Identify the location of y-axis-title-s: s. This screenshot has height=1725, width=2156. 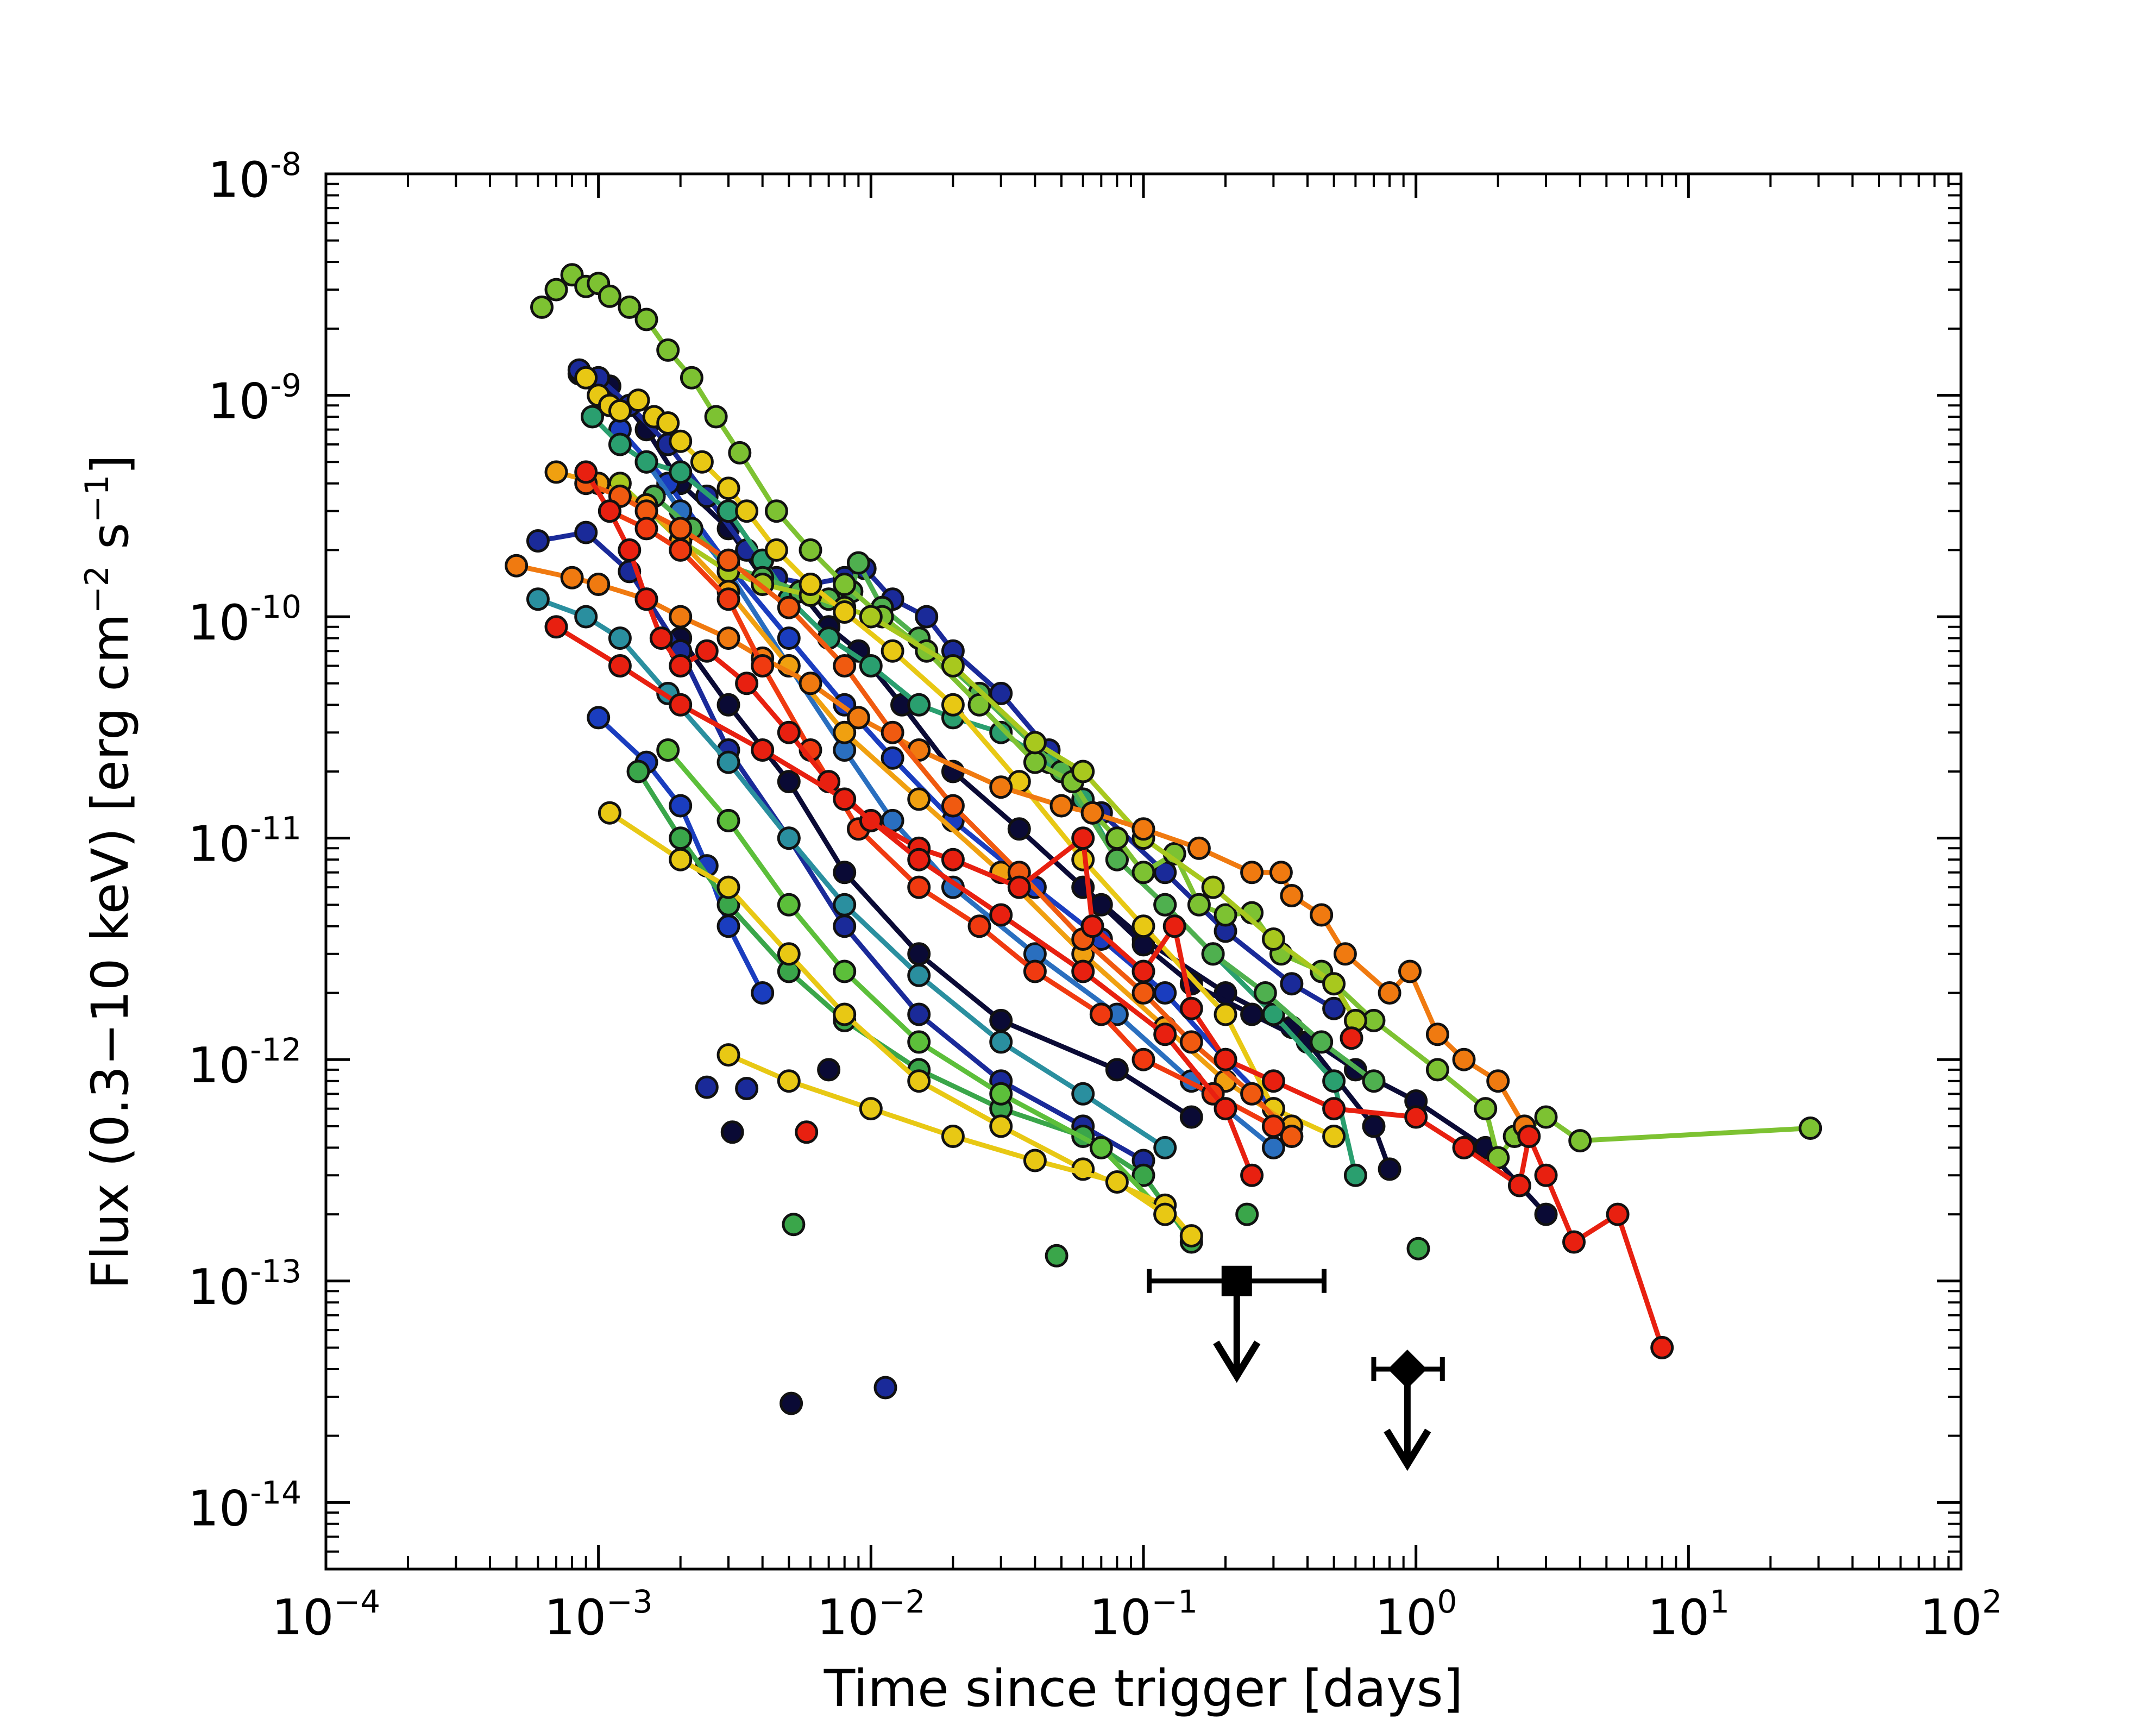
(110, 544).